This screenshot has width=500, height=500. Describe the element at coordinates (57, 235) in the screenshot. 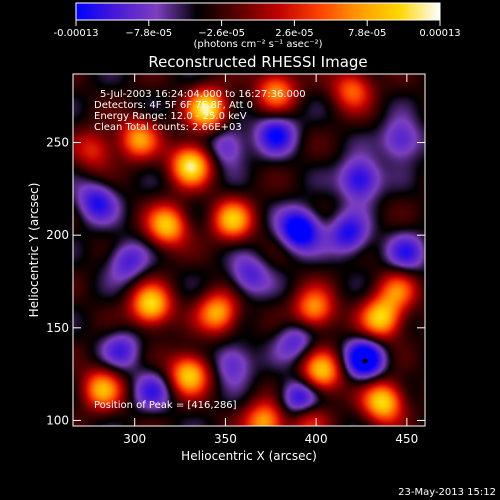

I see `y-tick-label: 200` at that location.